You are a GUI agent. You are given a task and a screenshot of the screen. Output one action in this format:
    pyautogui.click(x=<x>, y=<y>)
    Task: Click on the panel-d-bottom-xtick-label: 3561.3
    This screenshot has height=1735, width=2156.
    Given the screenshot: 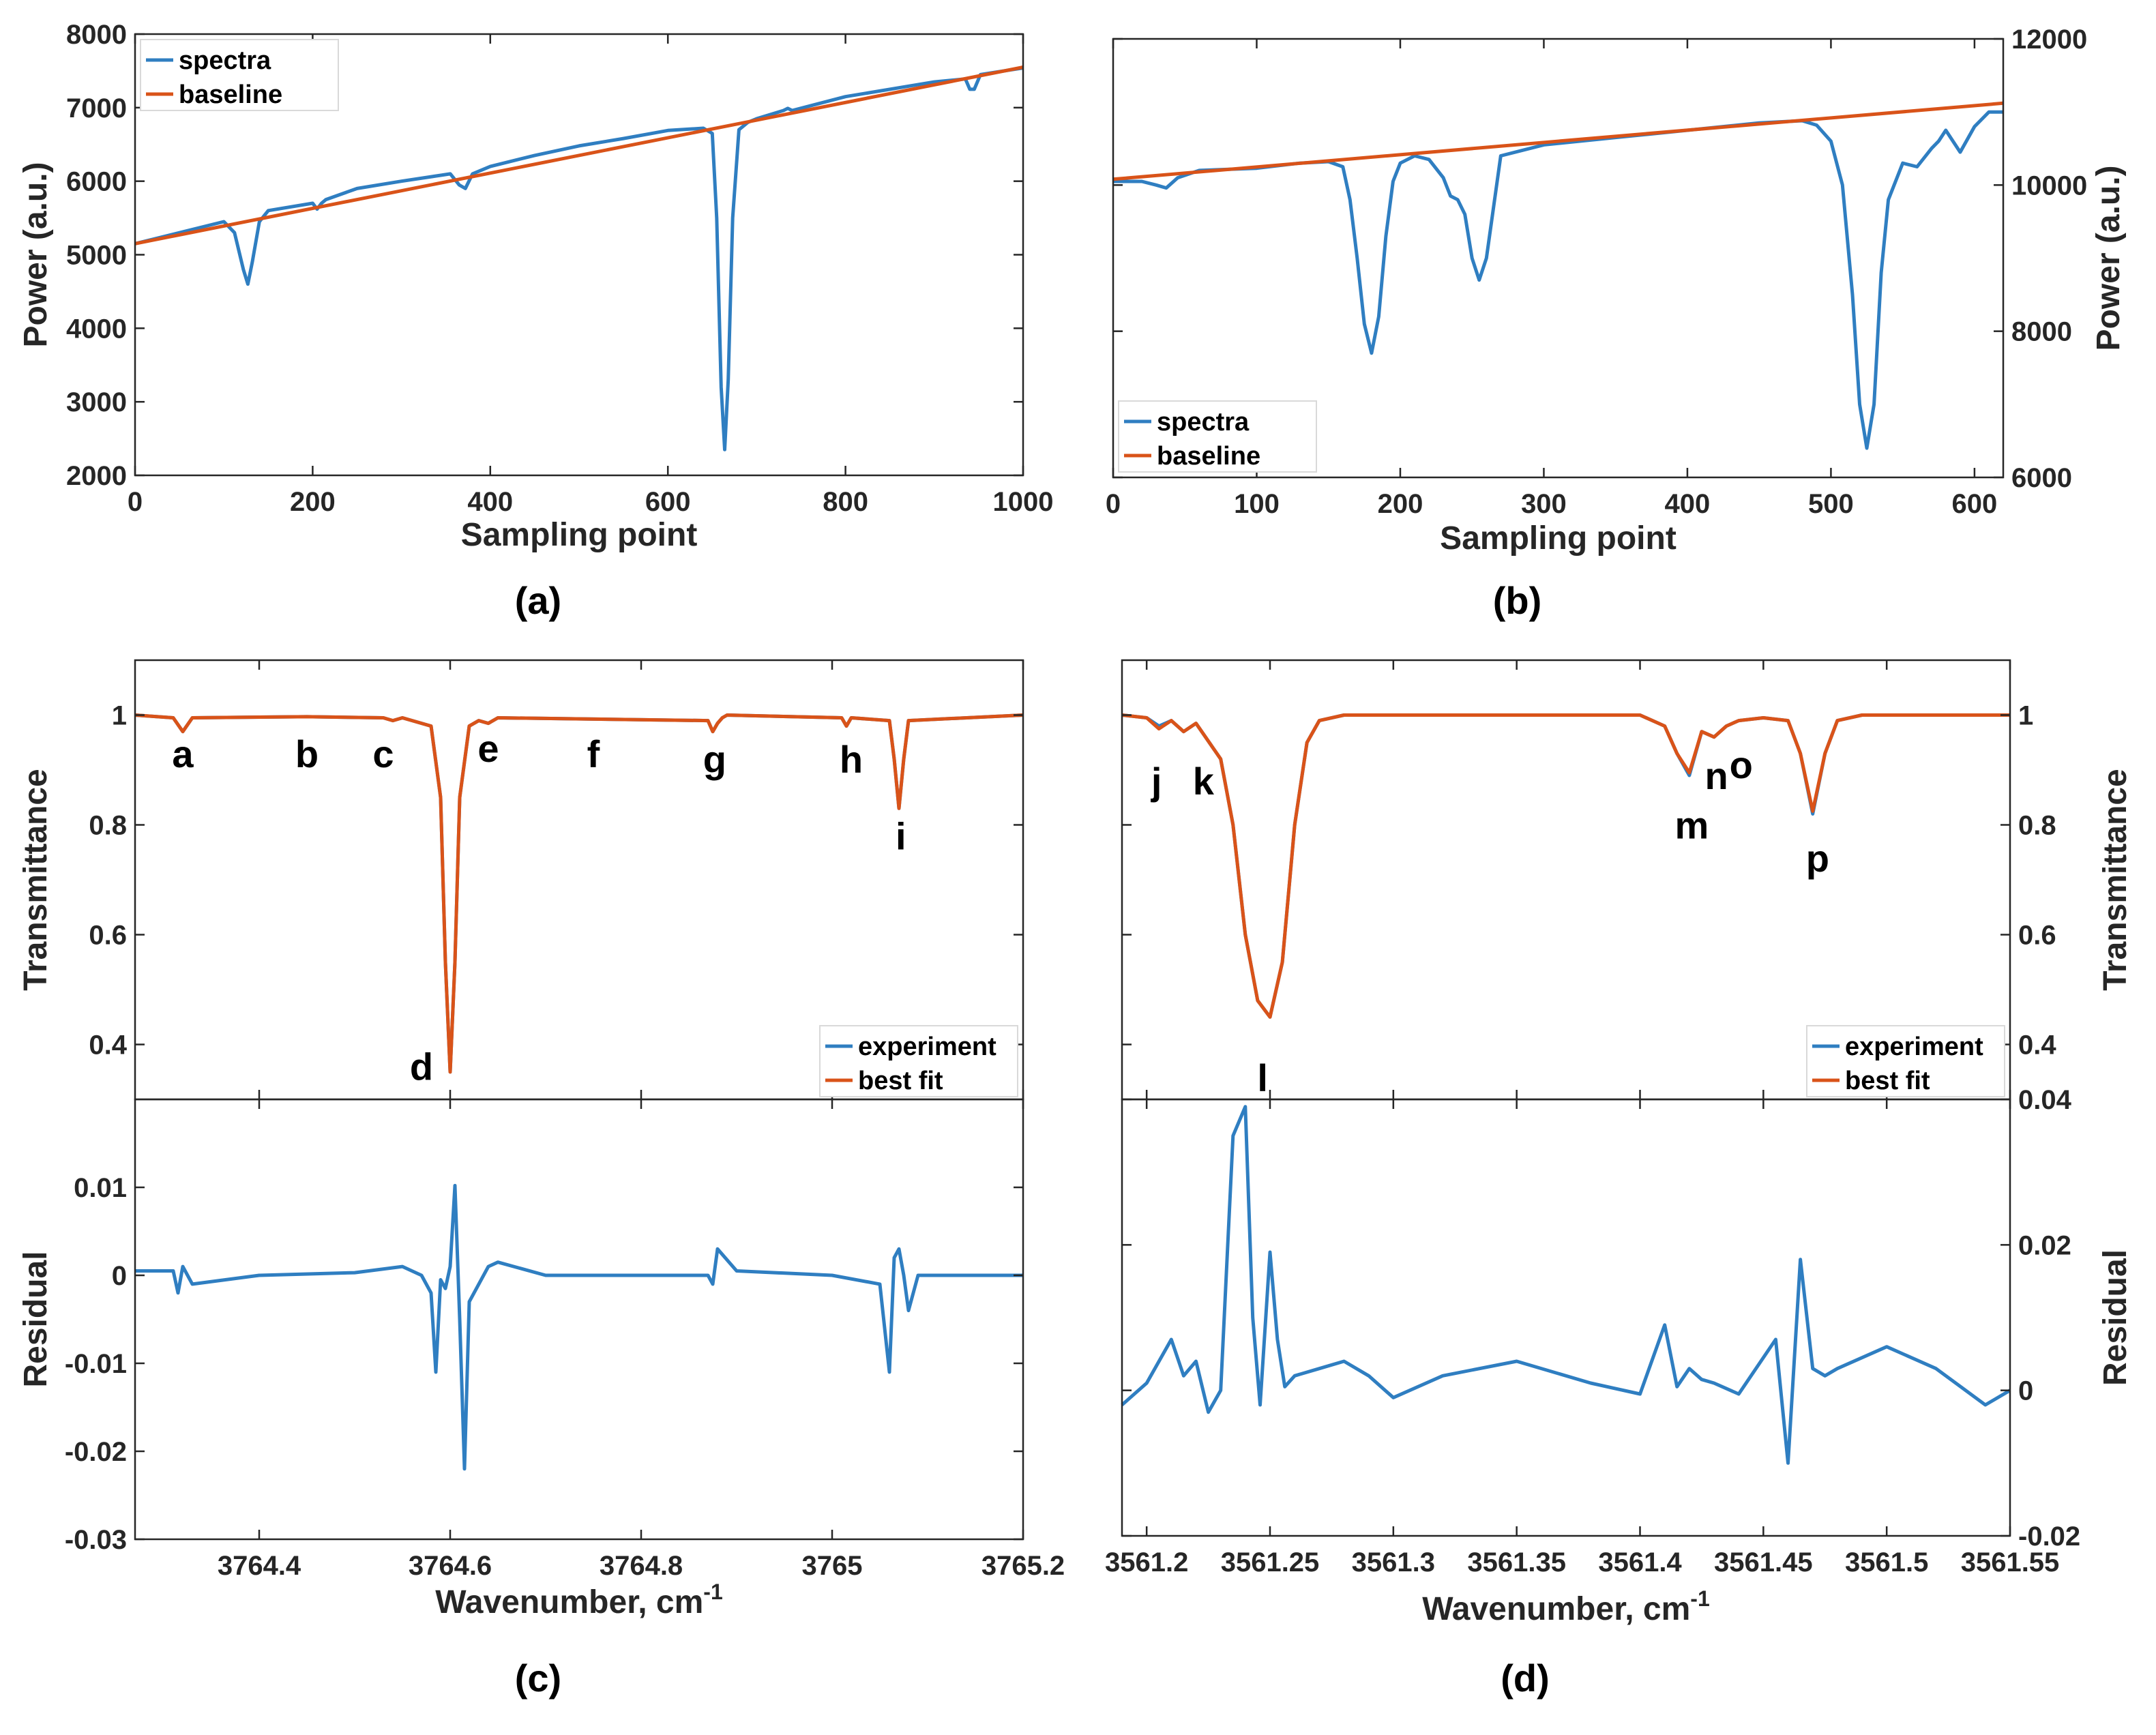 What is the action you would take?
    pyautogui.click(x=1394, y=1562)
    